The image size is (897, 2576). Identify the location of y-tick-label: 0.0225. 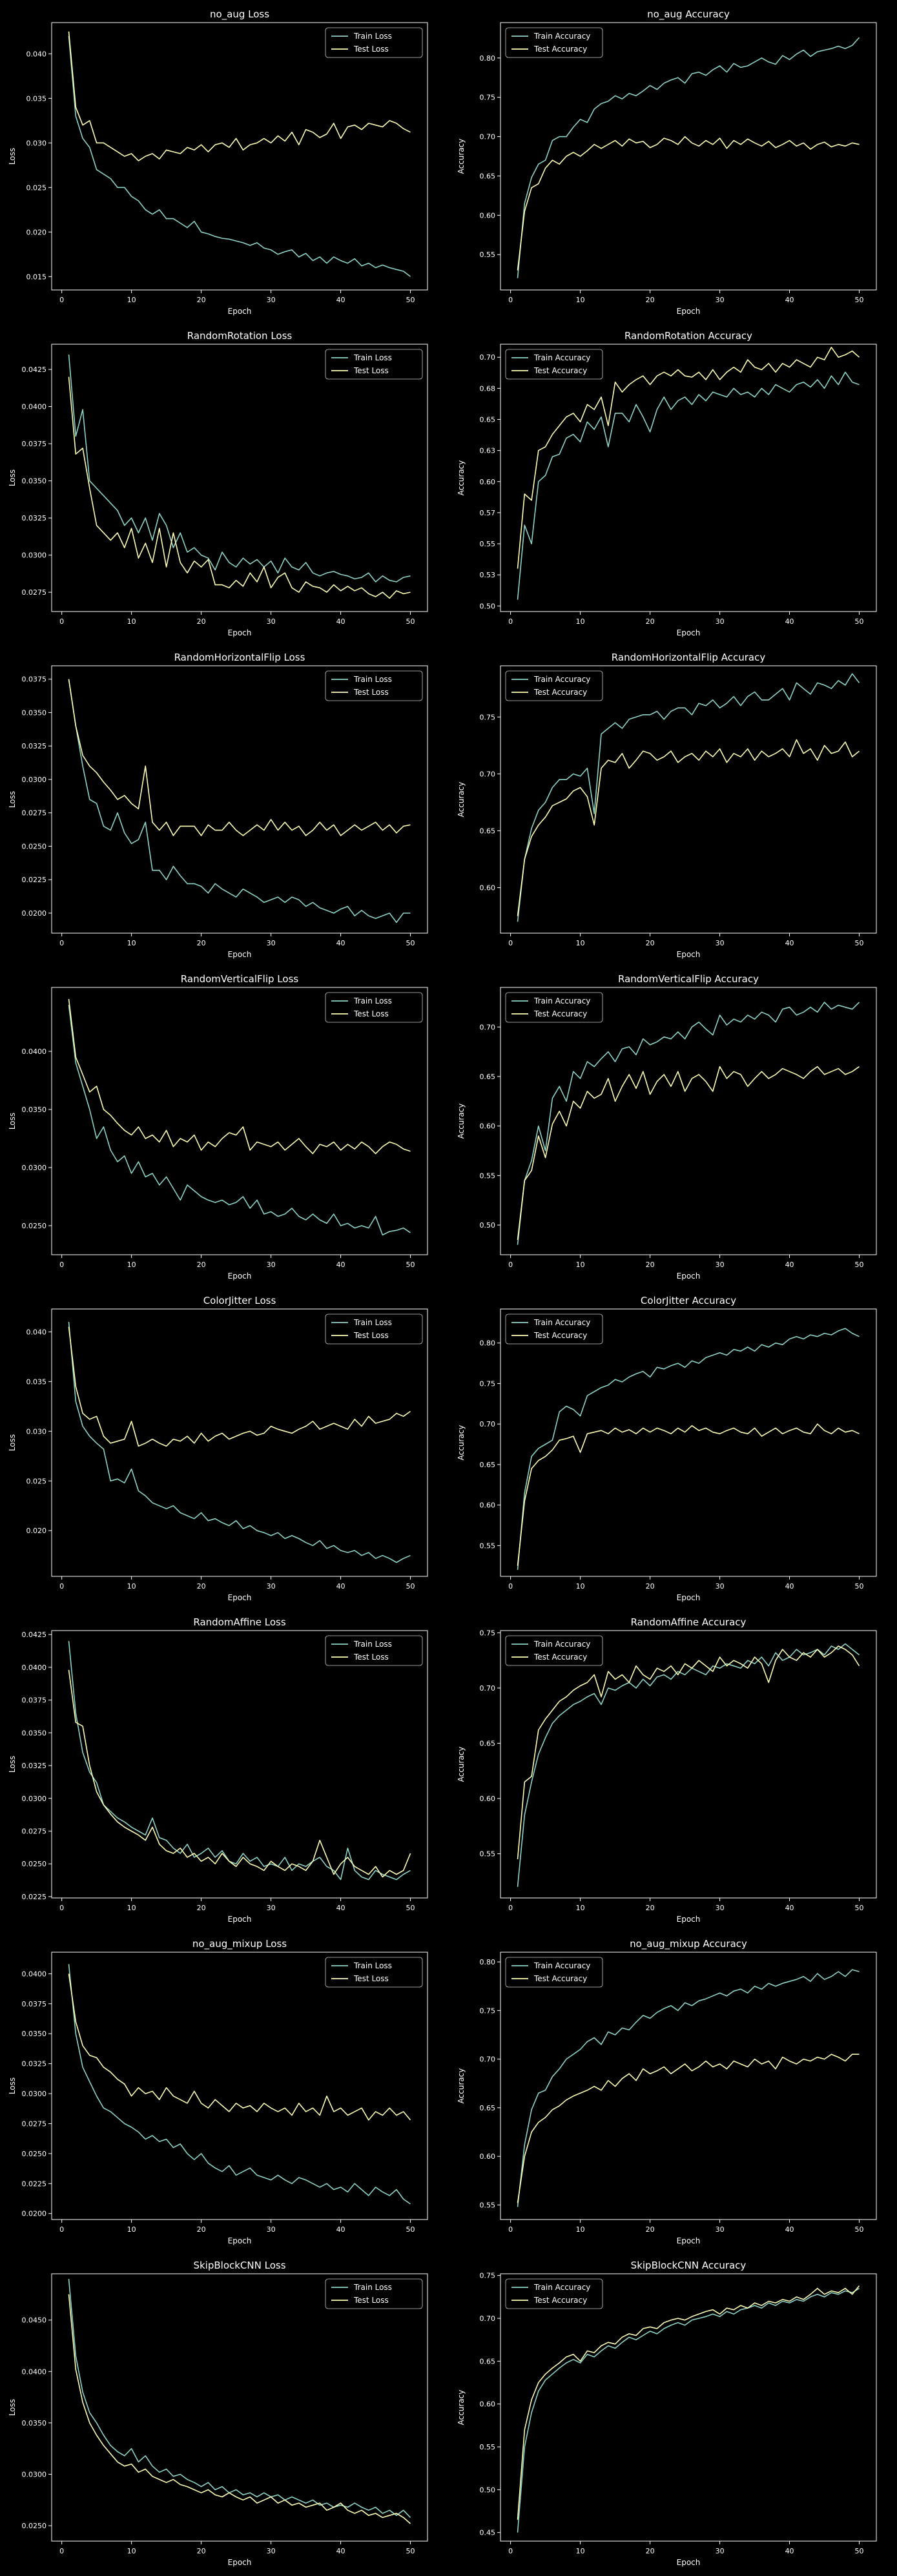
(35, 880).